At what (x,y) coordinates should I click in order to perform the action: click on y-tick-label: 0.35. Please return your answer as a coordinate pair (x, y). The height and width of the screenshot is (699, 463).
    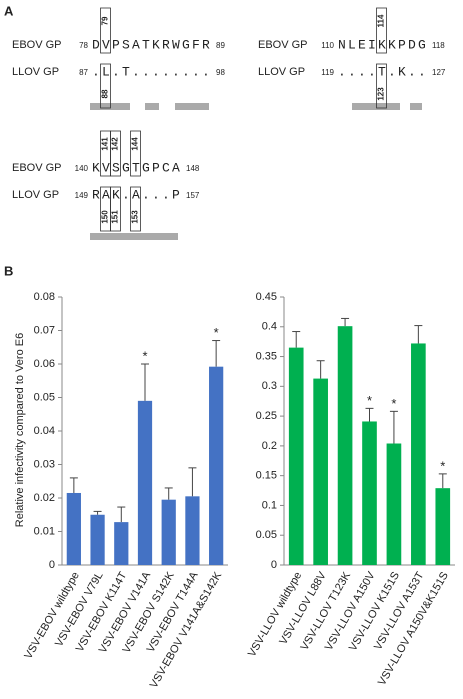
    Looking at the image, I should click on (266, 356).